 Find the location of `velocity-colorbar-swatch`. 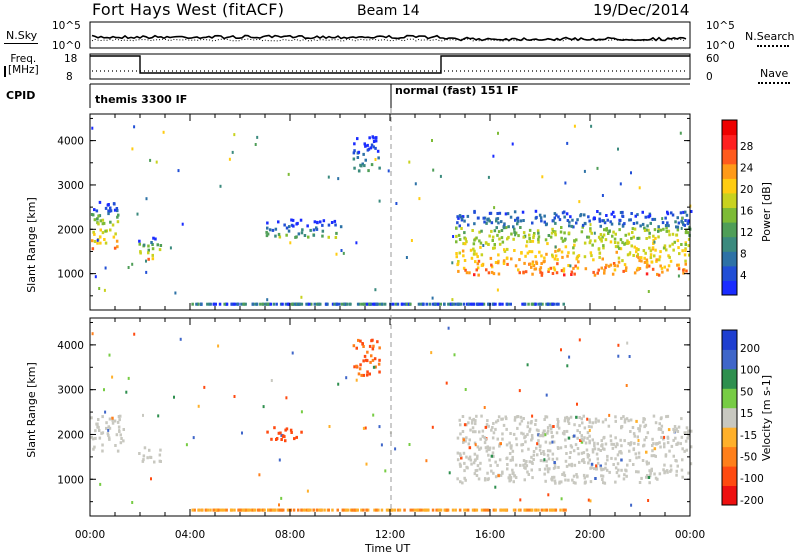

velocity-colorbar-swatch is located at coordinates (729, 417).